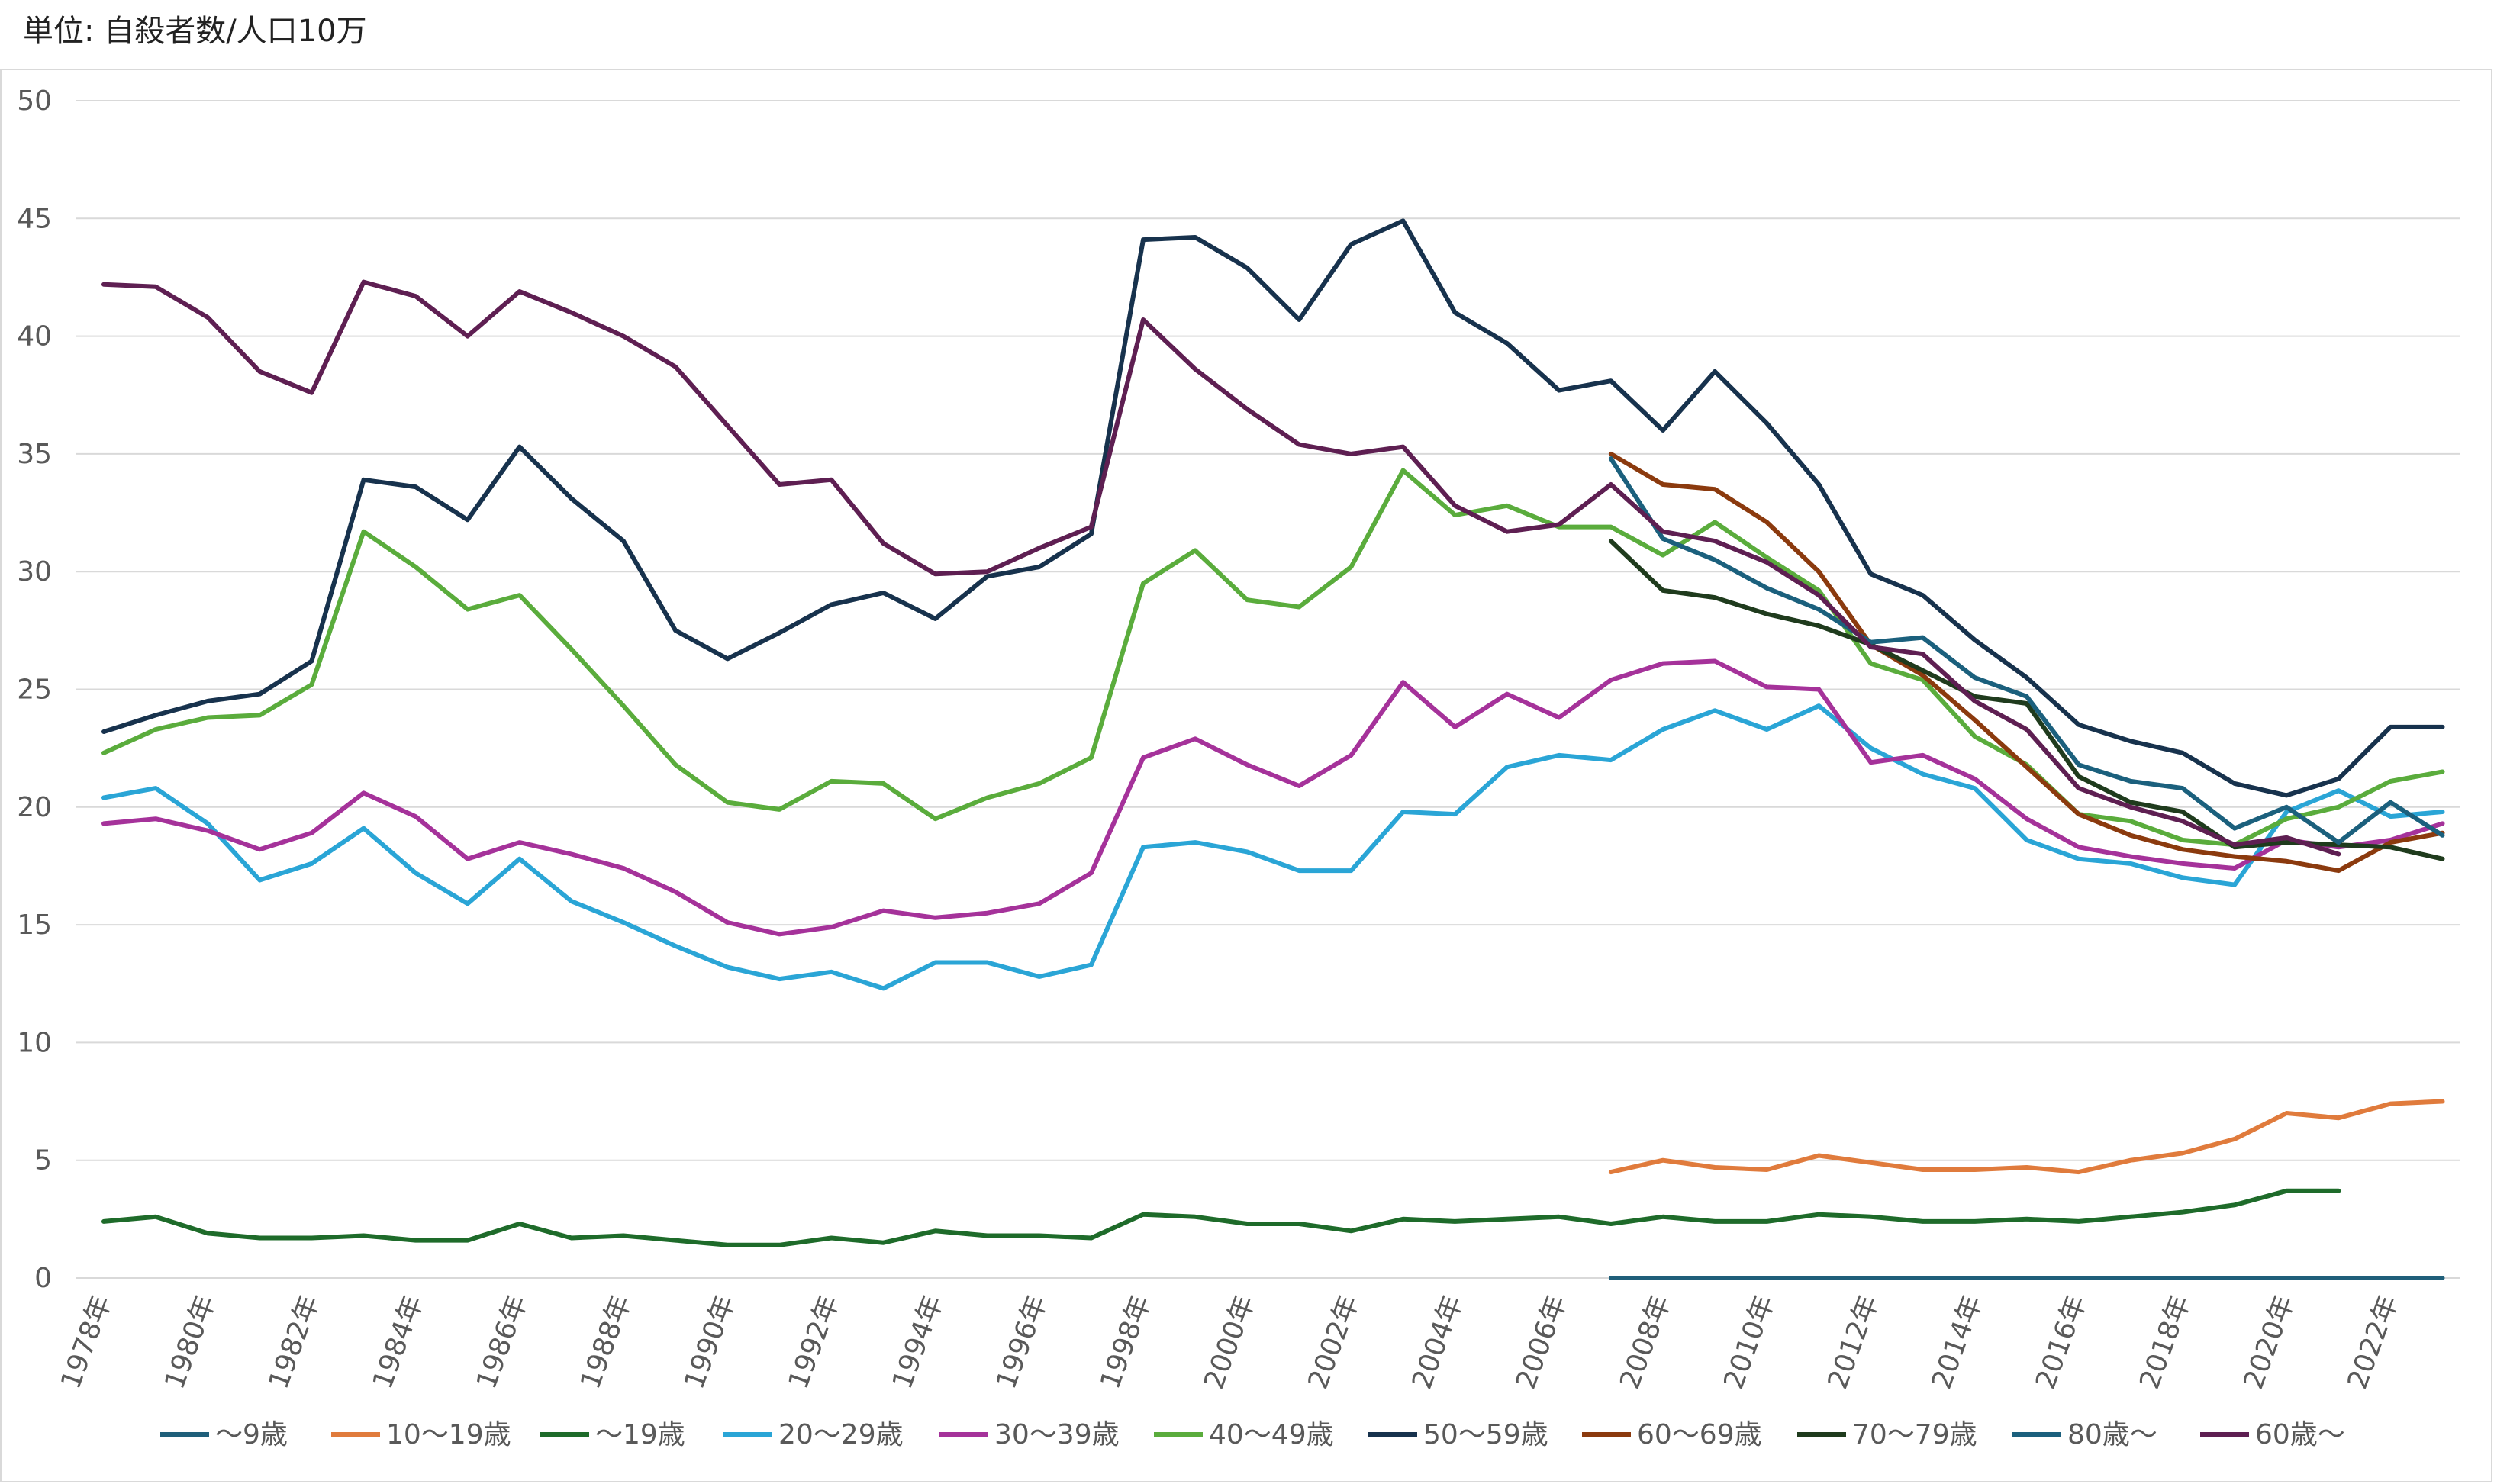  Describe the element at coordinates (709, 1342) in the screenshot. I see `x-tick-label: 1990年` at that location.